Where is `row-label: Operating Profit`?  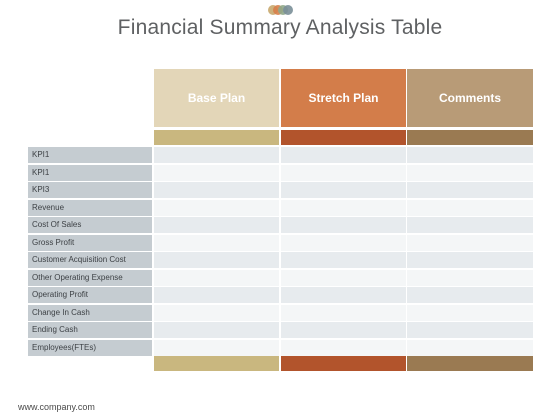 row-label: Operating Profit is located at coordinates (90, 295).